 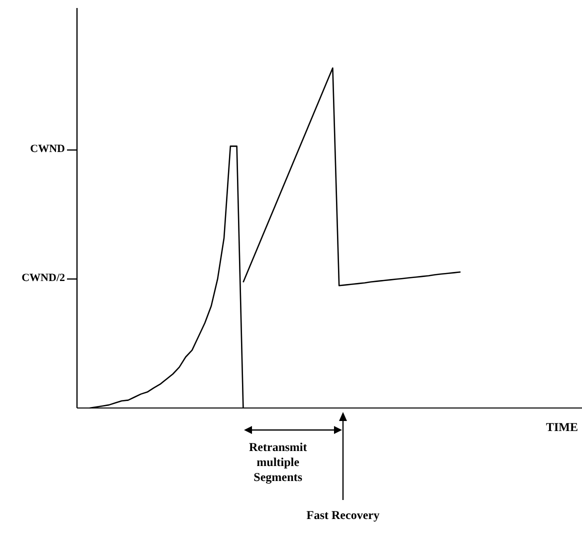 What do you see at coordinates (343, 515) in the screenshot?
I see `text: Fast Recovery` at bounding box center [343, 515].